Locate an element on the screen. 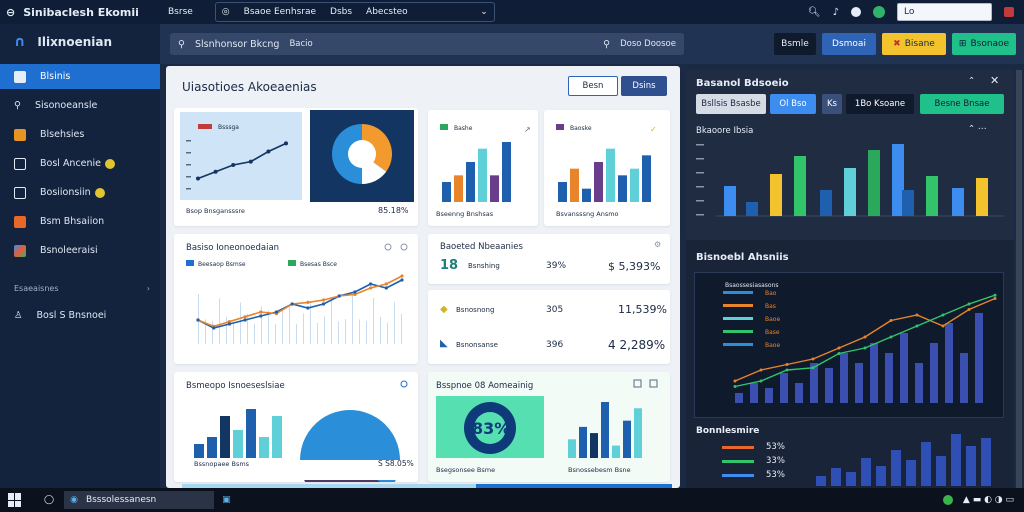  tab-label: 1Bo Ksoane is located at coordinates (880, 104).